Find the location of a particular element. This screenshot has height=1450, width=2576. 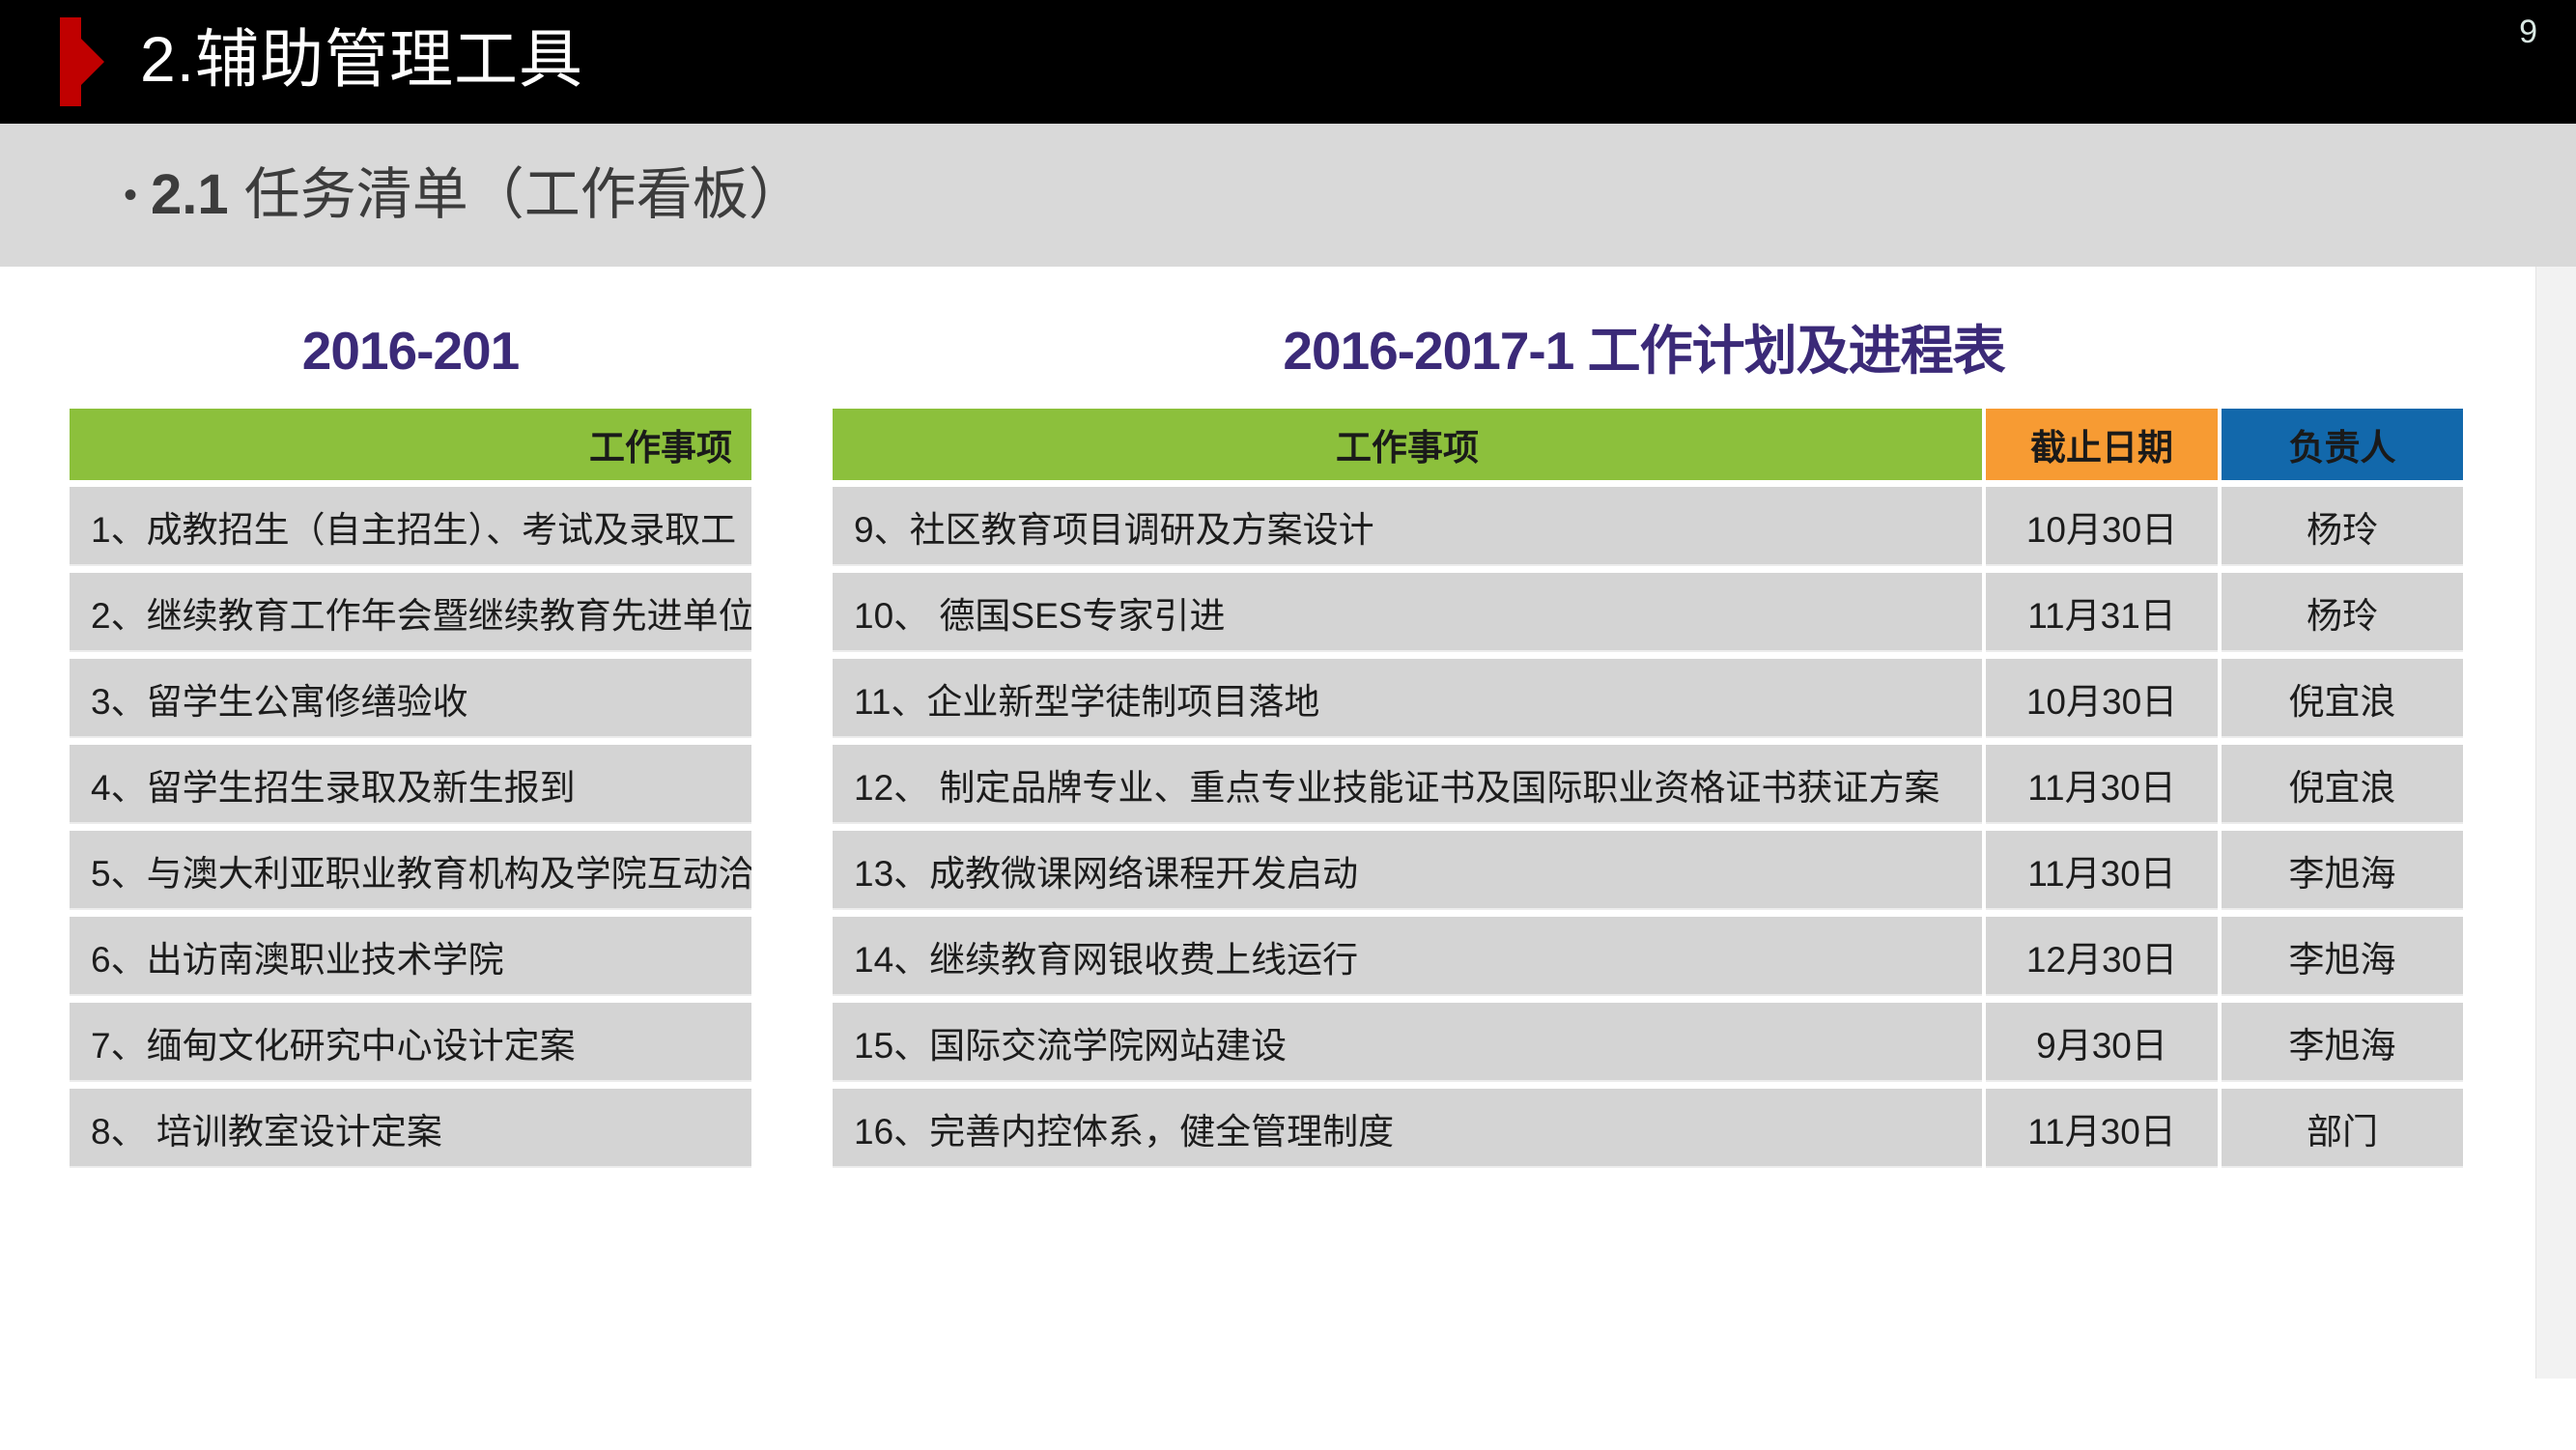

table-row: 4、留学生招生录取及新生报到 is located at coordinates (410, 785).